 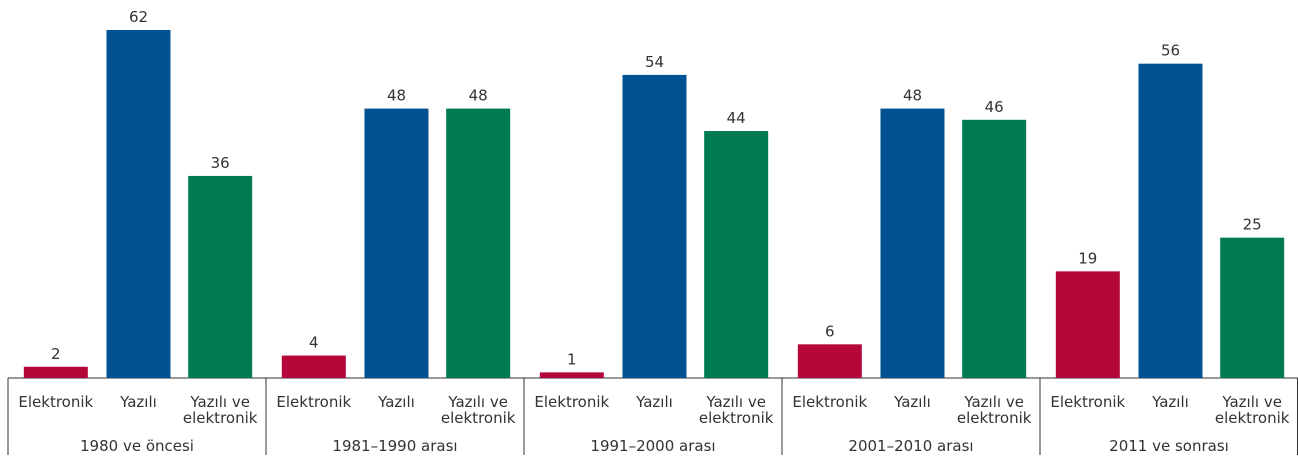 What do you see at coordinates (138, 17) in the screenshot?
I see `value-label: 62` at bounding box center [138, 17].